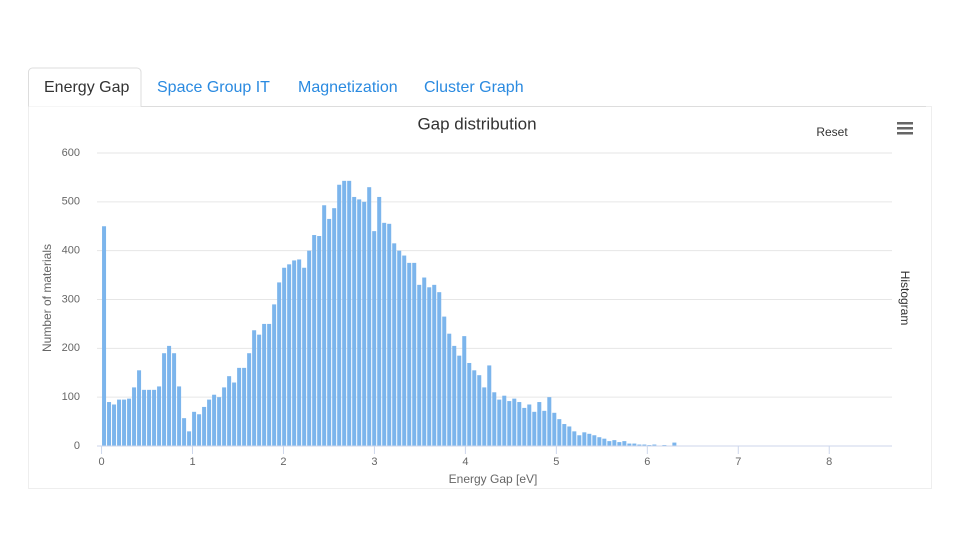  Describe the element at coordinates (738, 462) in the screenshot. I see `x-tick-label: 7` at that location.